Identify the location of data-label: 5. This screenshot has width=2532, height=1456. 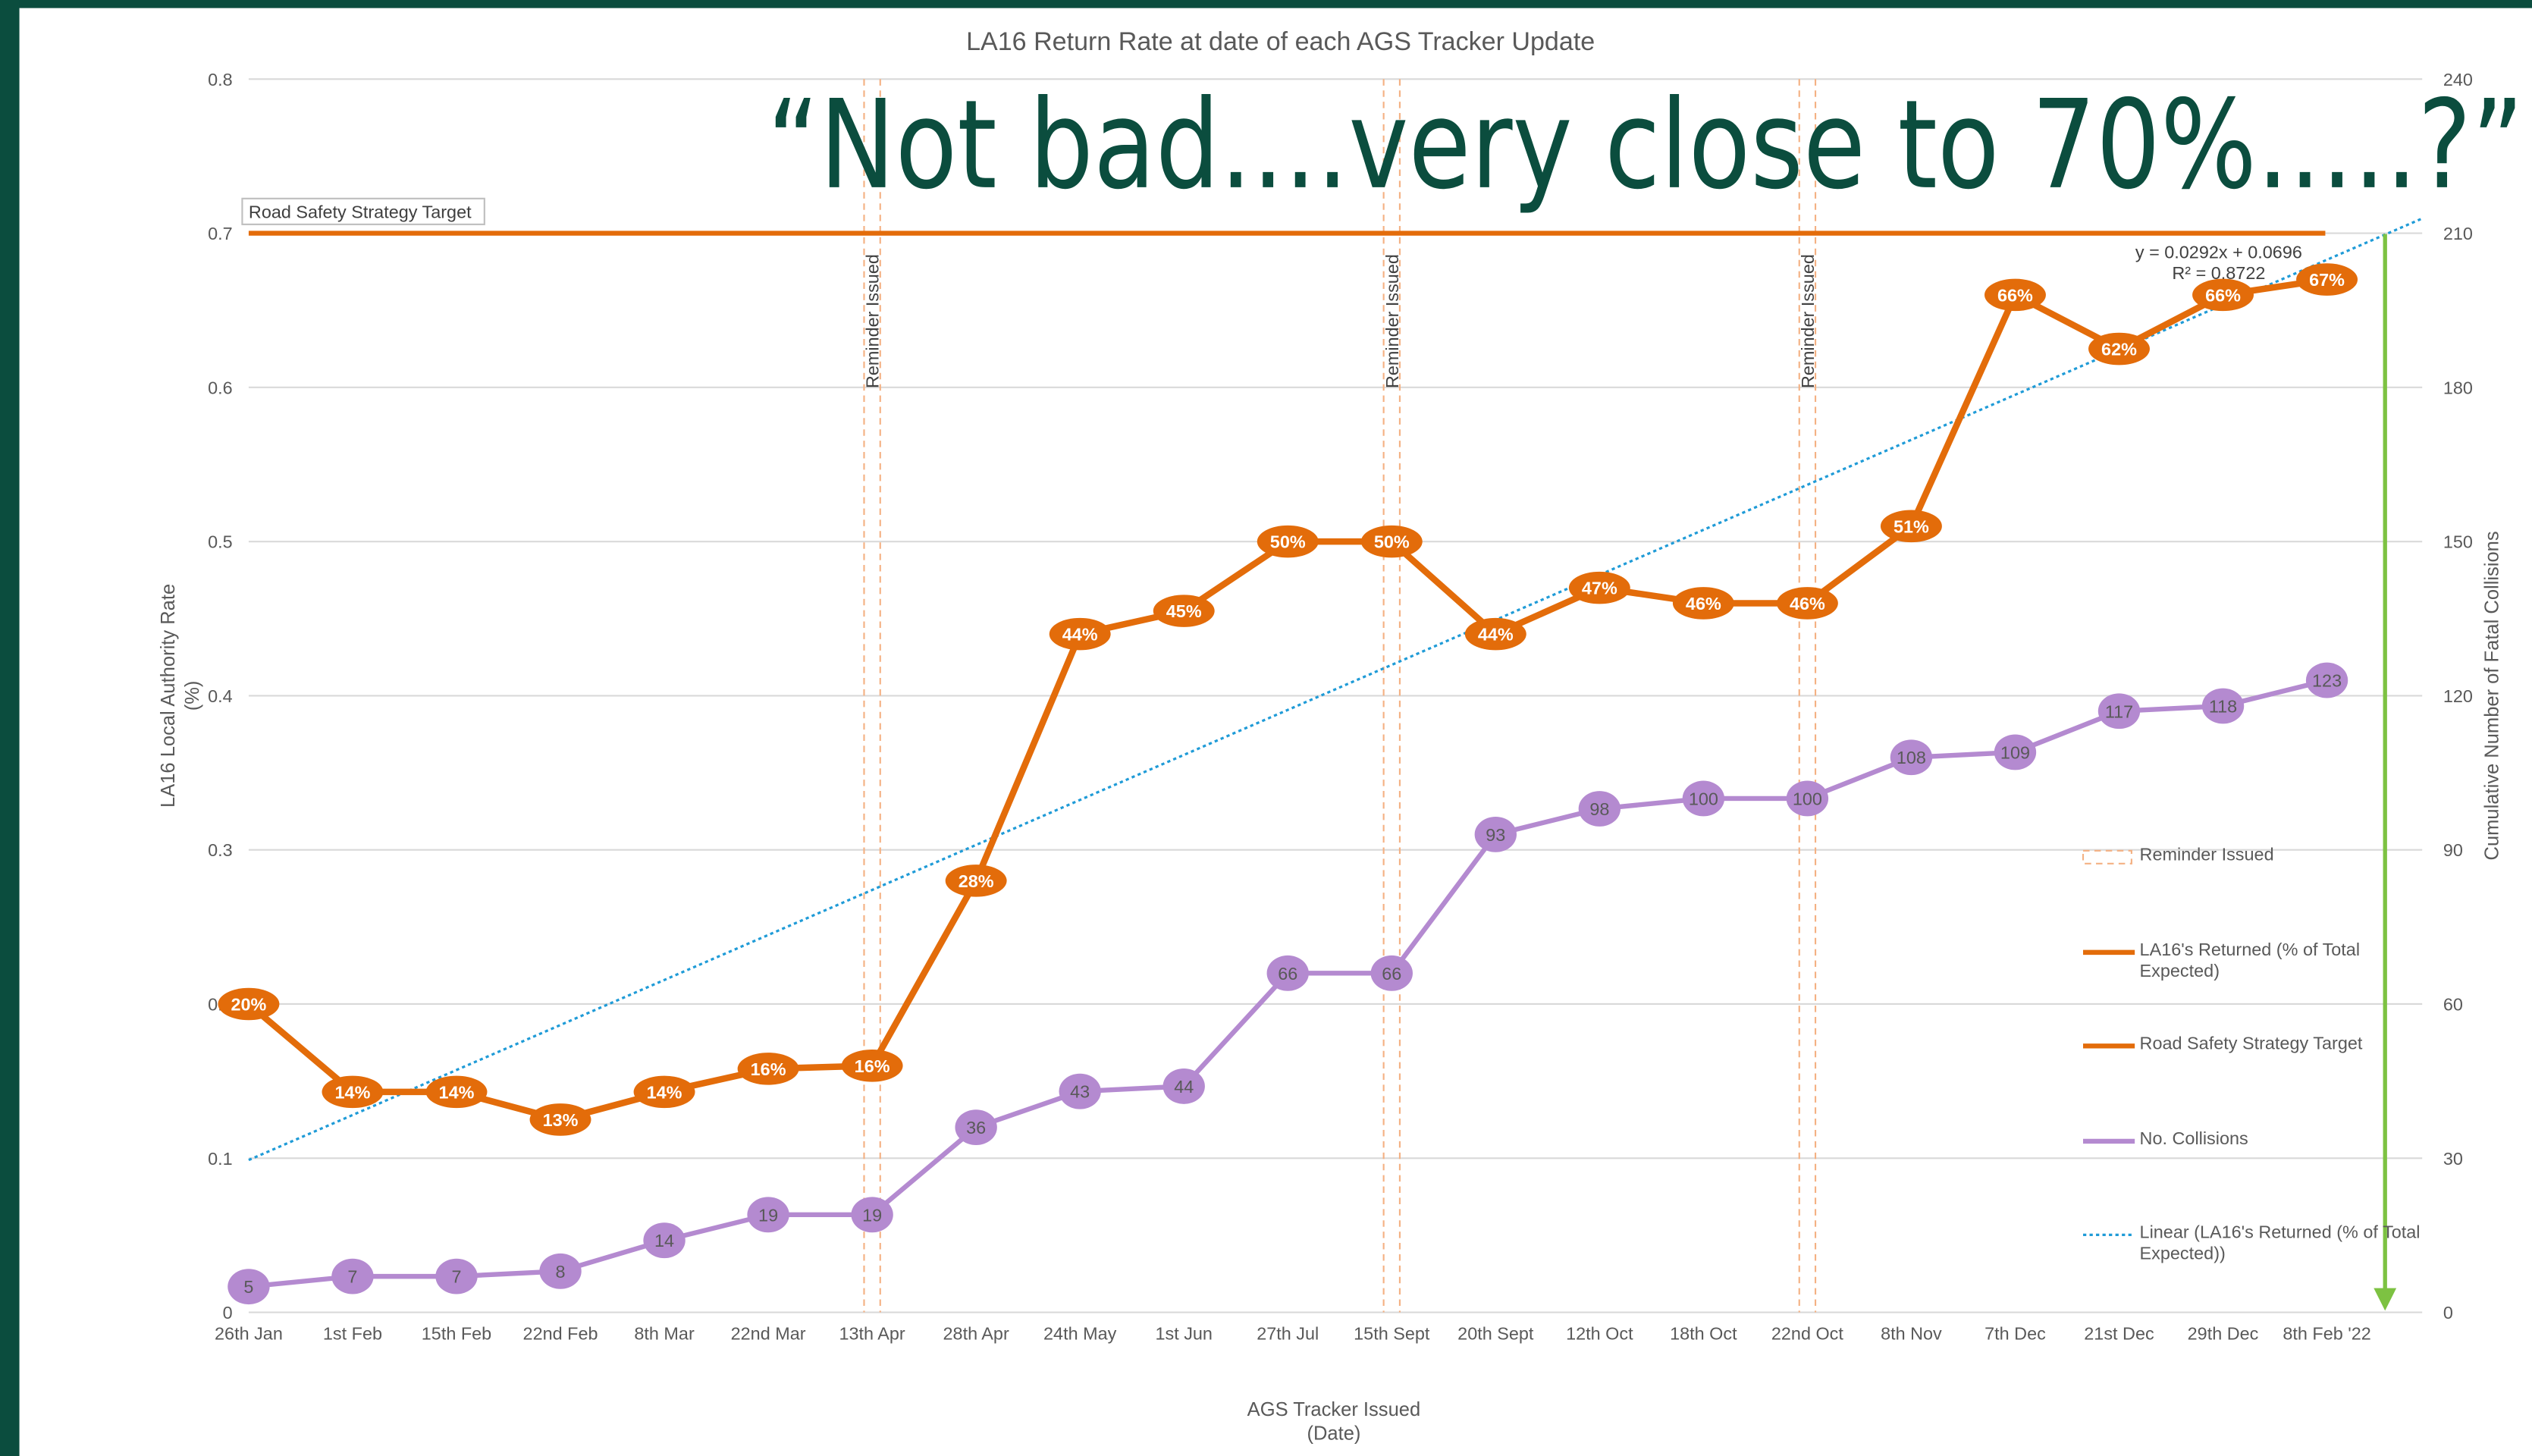
(248, 1287).